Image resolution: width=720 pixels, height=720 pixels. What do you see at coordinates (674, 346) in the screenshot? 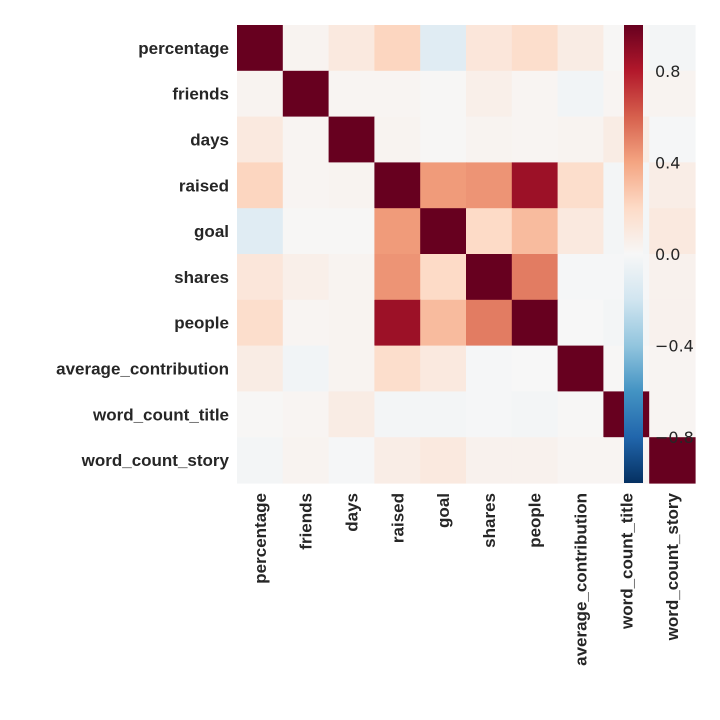
I see `colorbar-tick-label: −0.4` at bounding box center [674, 346].